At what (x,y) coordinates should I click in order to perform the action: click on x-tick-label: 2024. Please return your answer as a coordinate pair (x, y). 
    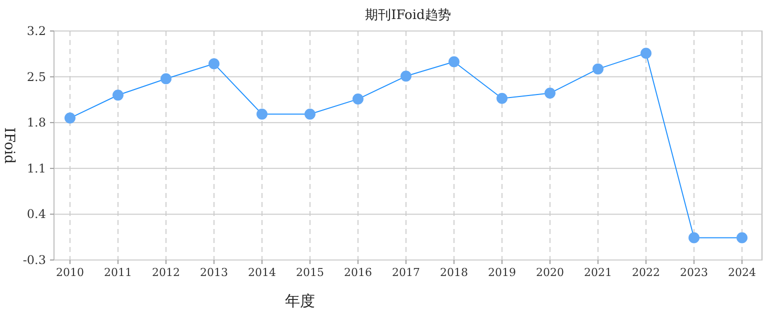
    Looking at the image, I should click on (742, 272).